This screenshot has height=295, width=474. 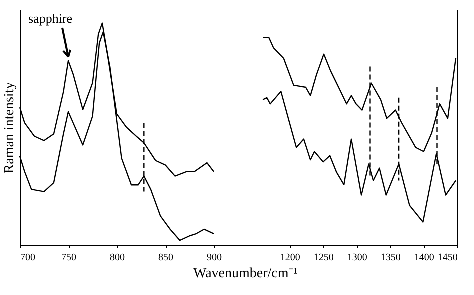 What do you see at coordinates (324, 258) in the screenshot?
I see `x-tick-label: 1250` at bounding box center [324, 258].